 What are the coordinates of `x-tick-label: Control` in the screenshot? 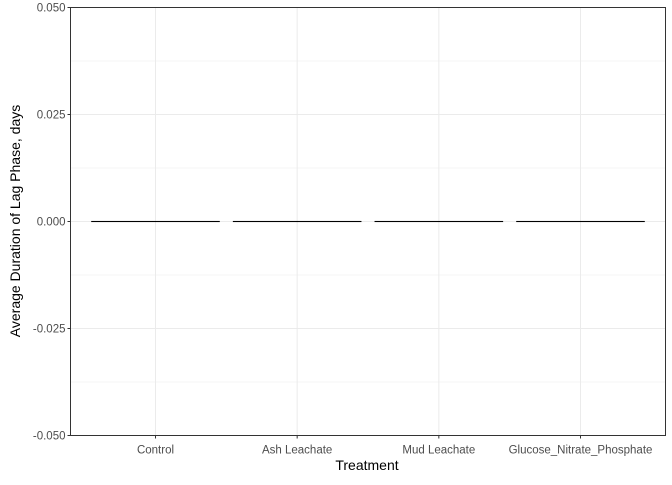 It's located at (155, 451).